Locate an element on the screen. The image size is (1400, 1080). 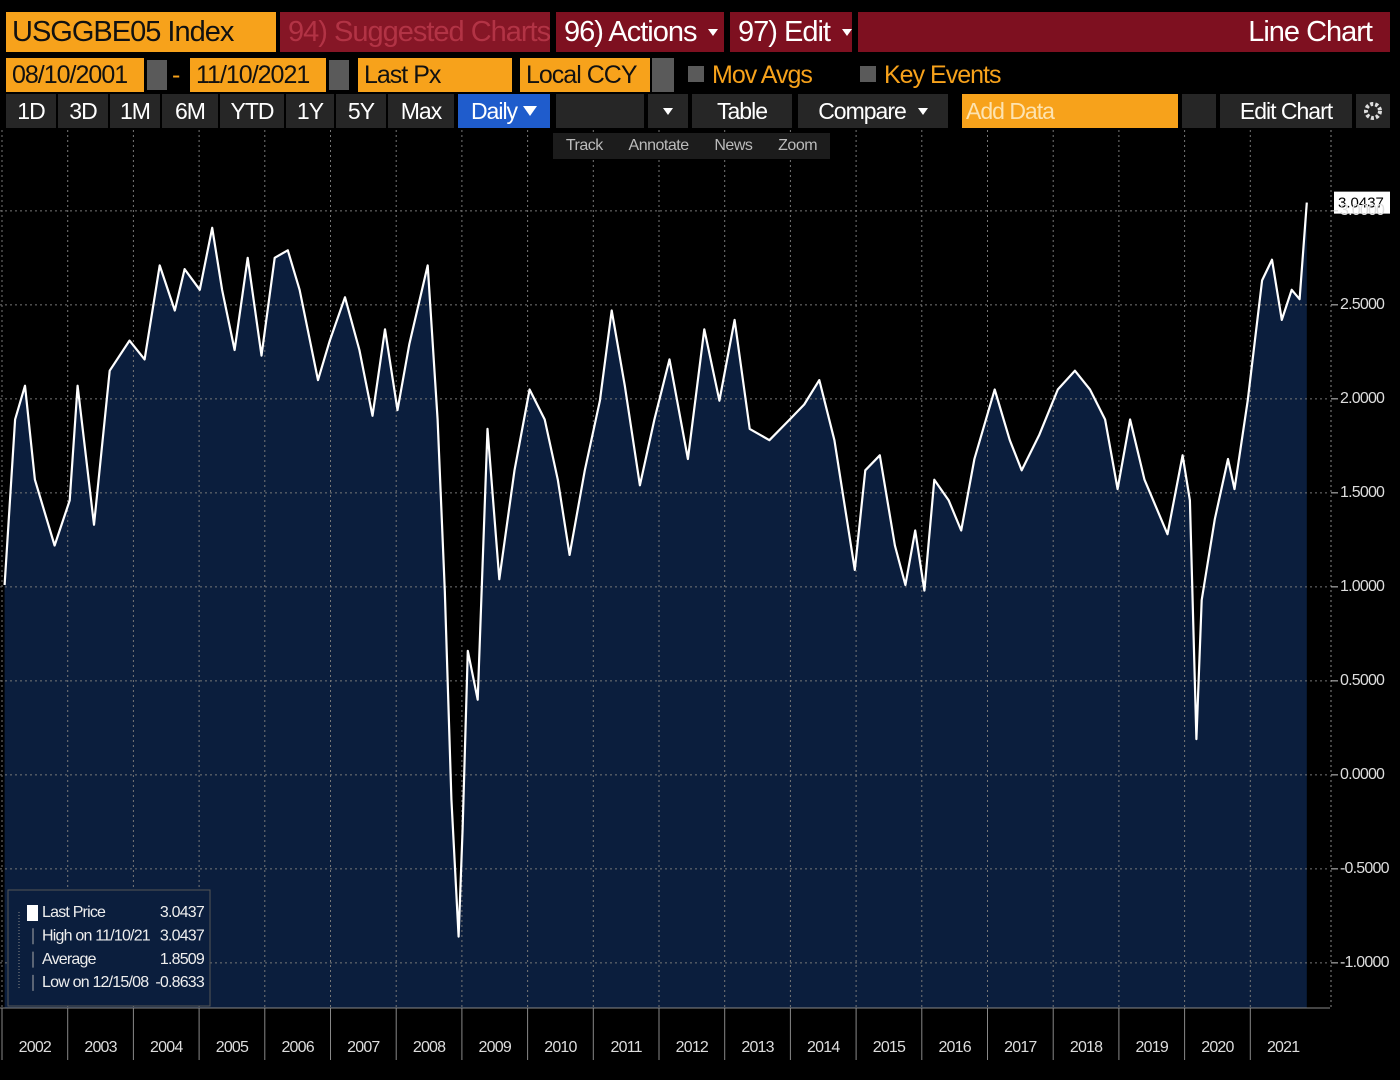
compare-button: Compare is located at coordinates (873, 111).